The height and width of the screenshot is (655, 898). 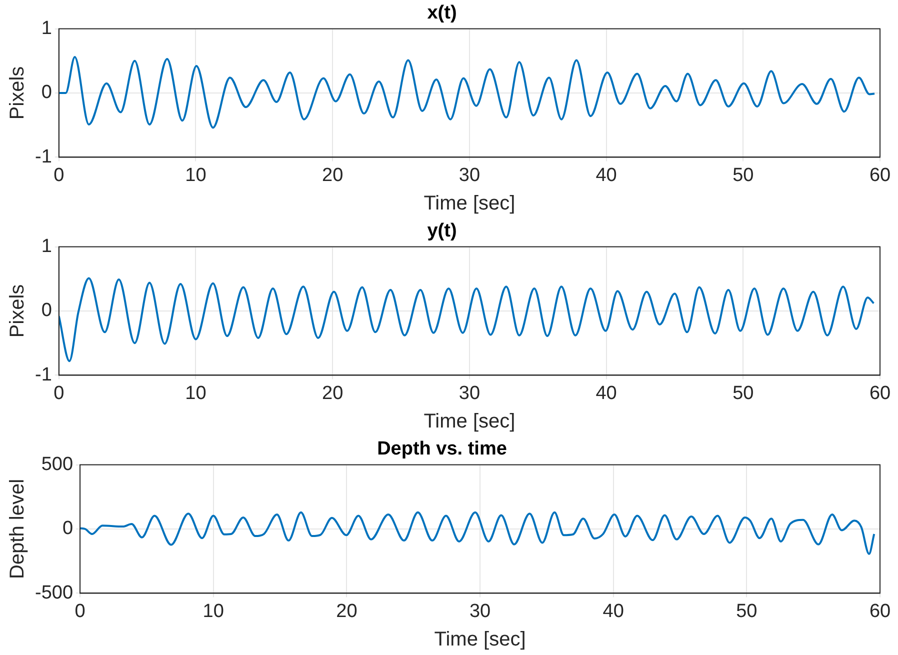 What do you see at coordinates (442, 449) in the screenshot?
I see `chart-title: Depth vs. time` at bounding box center [442, 449].